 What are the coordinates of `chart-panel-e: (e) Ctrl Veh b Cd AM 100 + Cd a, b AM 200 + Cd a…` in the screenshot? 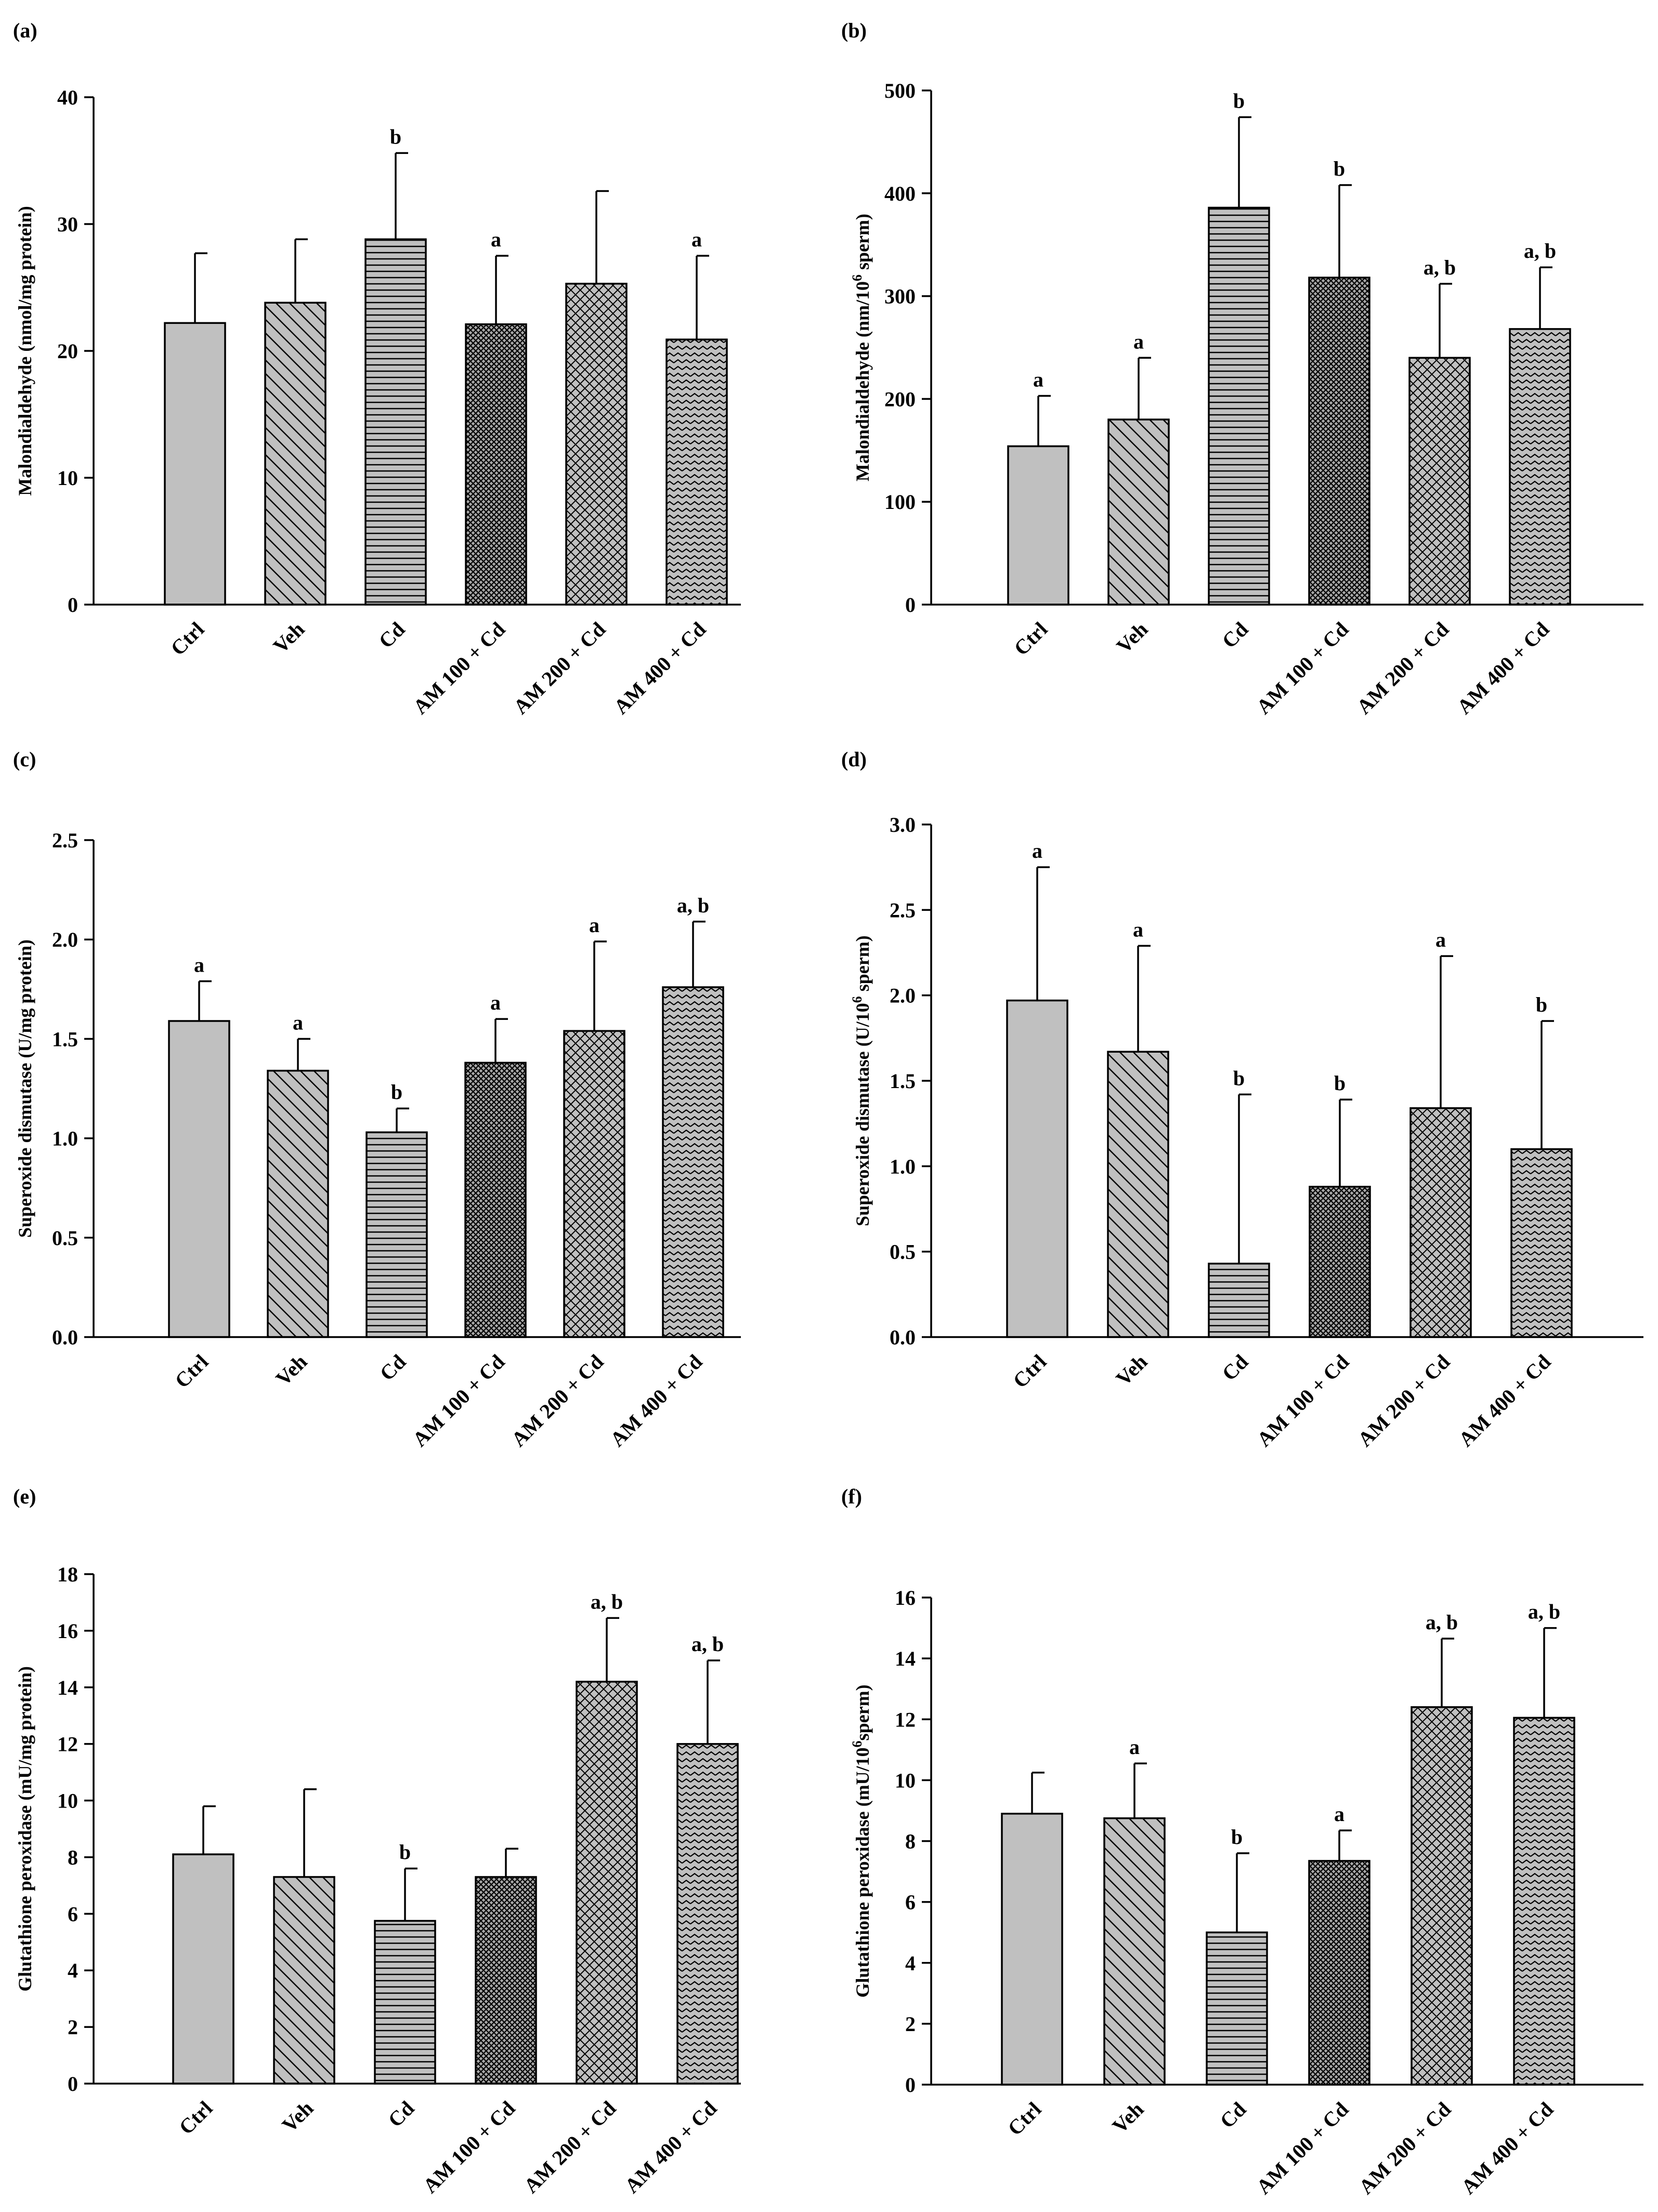 It's located at (377, 1841).